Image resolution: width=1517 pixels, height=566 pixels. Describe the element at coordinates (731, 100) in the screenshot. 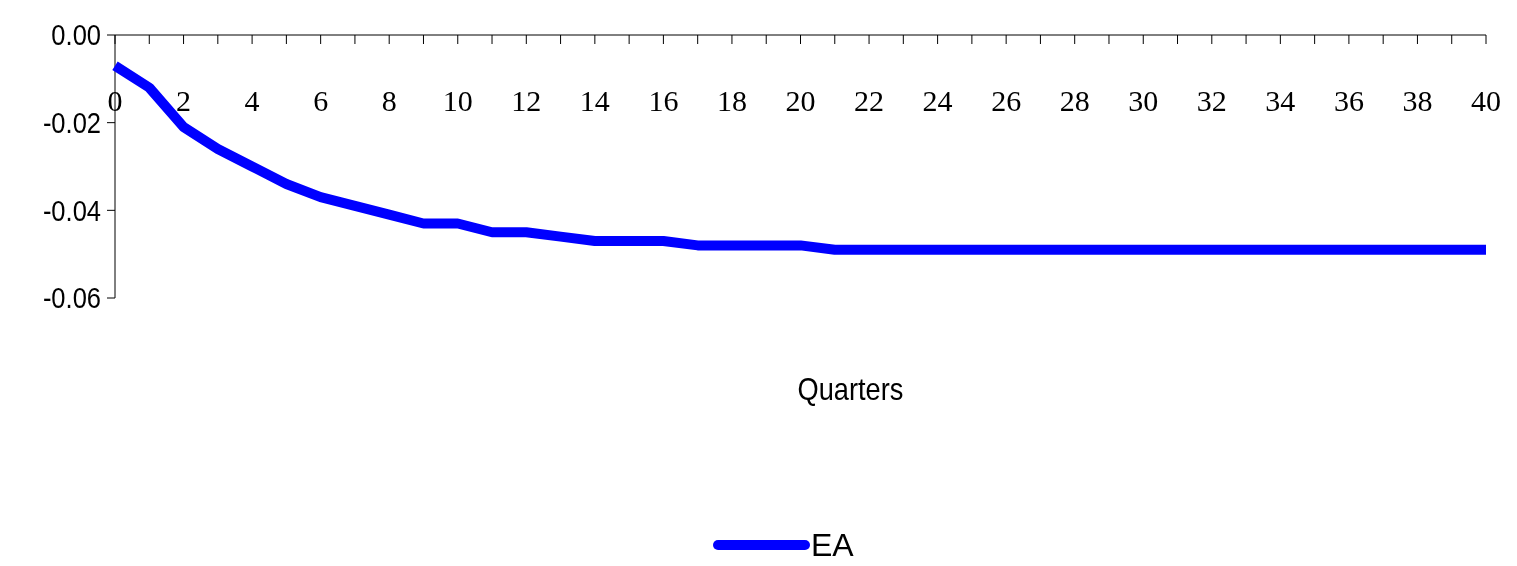

I see `x-tick-label: 18` at that location.